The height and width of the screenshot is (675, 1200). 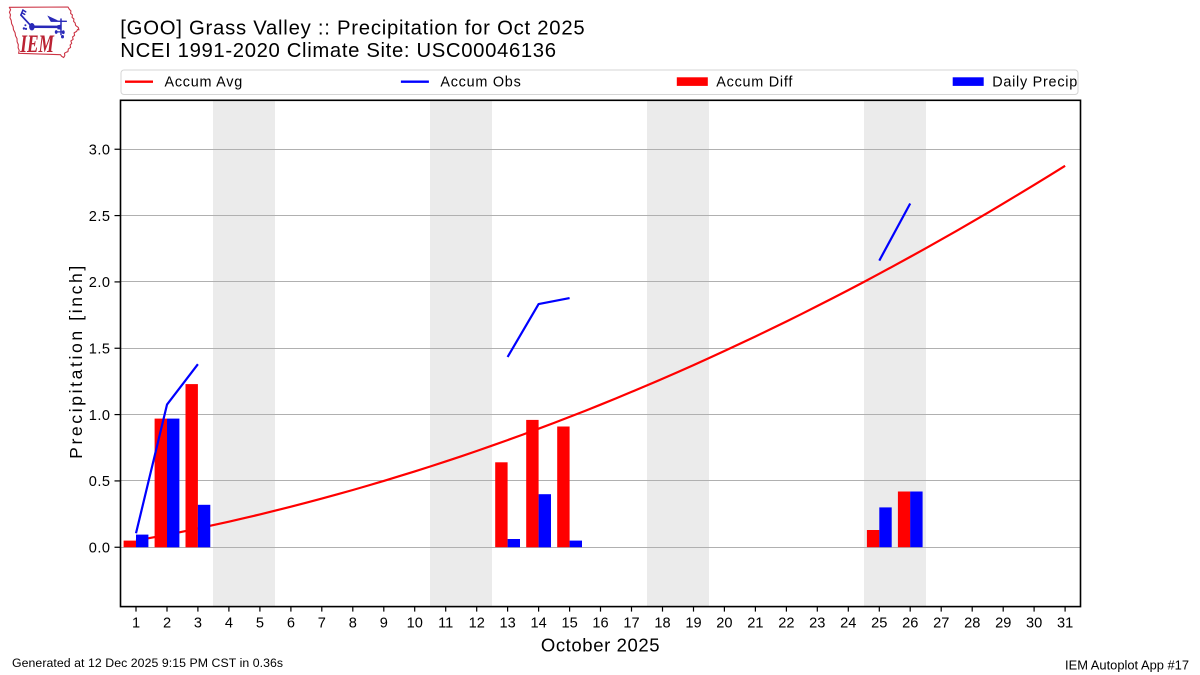 I want to click on svg-text: 9, so click(x=384, y=624).